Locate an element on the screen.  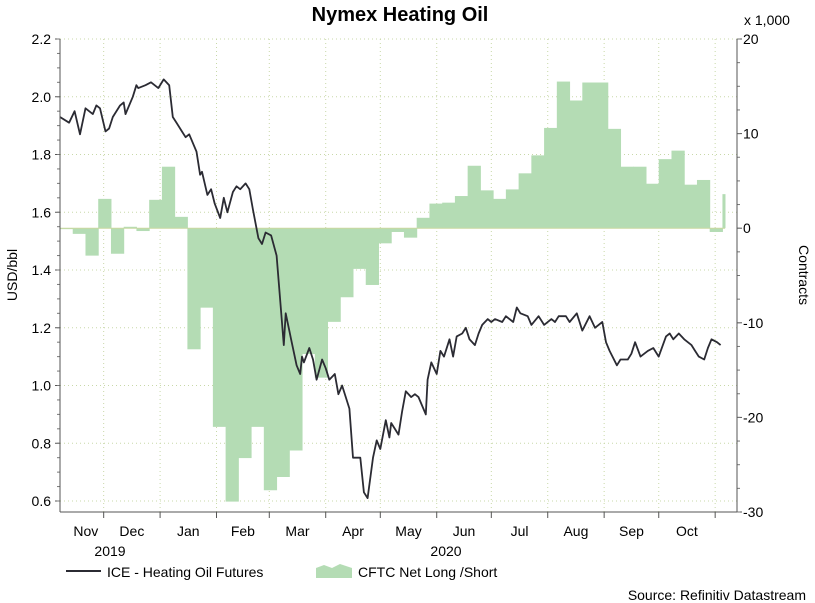
left-tick-label: 1.4 is located at coordinates (42, 270).